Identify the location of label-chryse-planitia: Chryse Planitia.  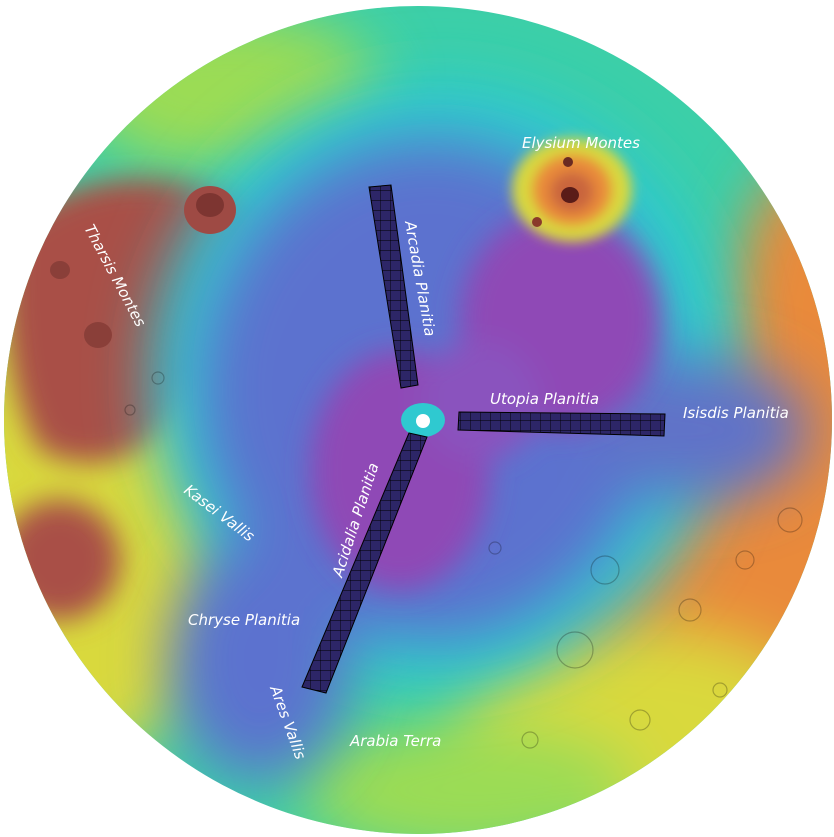
(244, 620).